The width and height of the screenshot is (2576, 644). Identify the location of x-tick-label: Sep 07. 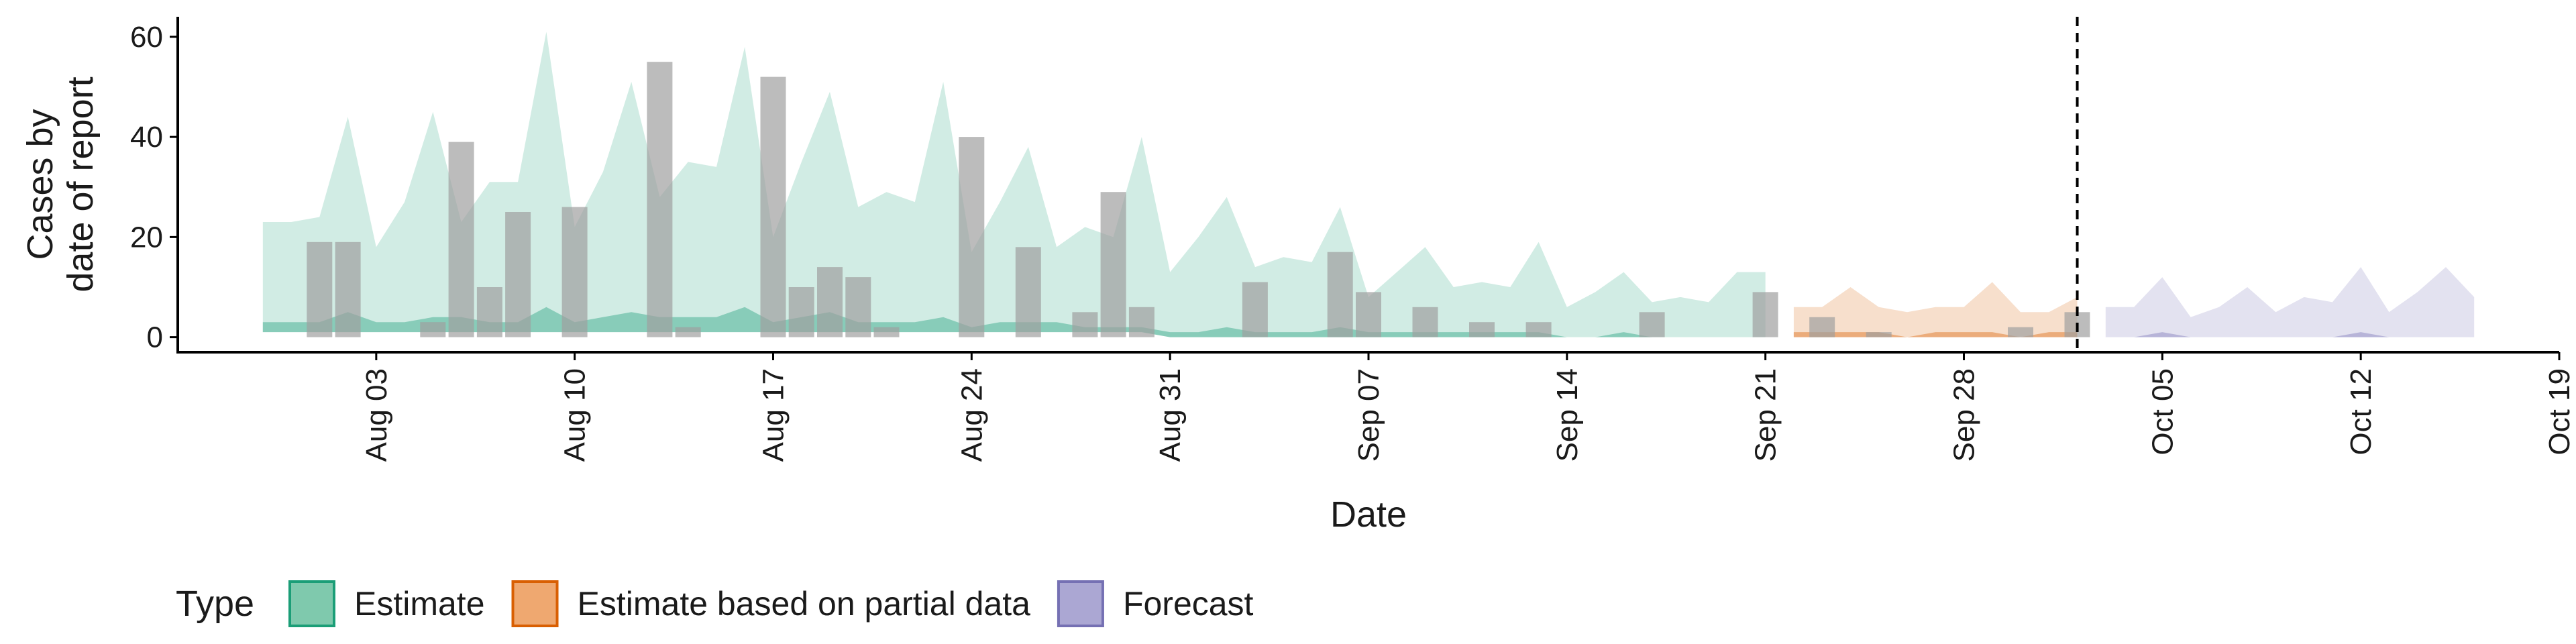
(1368, 415).